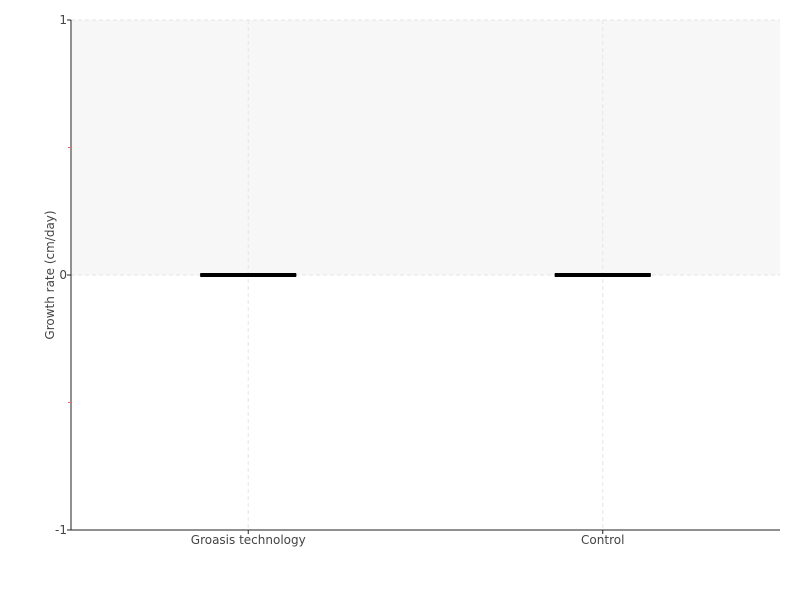 The width and height of the screenshot is (800, 604). Describe the element at coordinates (50, 274) in the screenshot. I see `y-axis-label: Growth rate (cm/day)` at that location.